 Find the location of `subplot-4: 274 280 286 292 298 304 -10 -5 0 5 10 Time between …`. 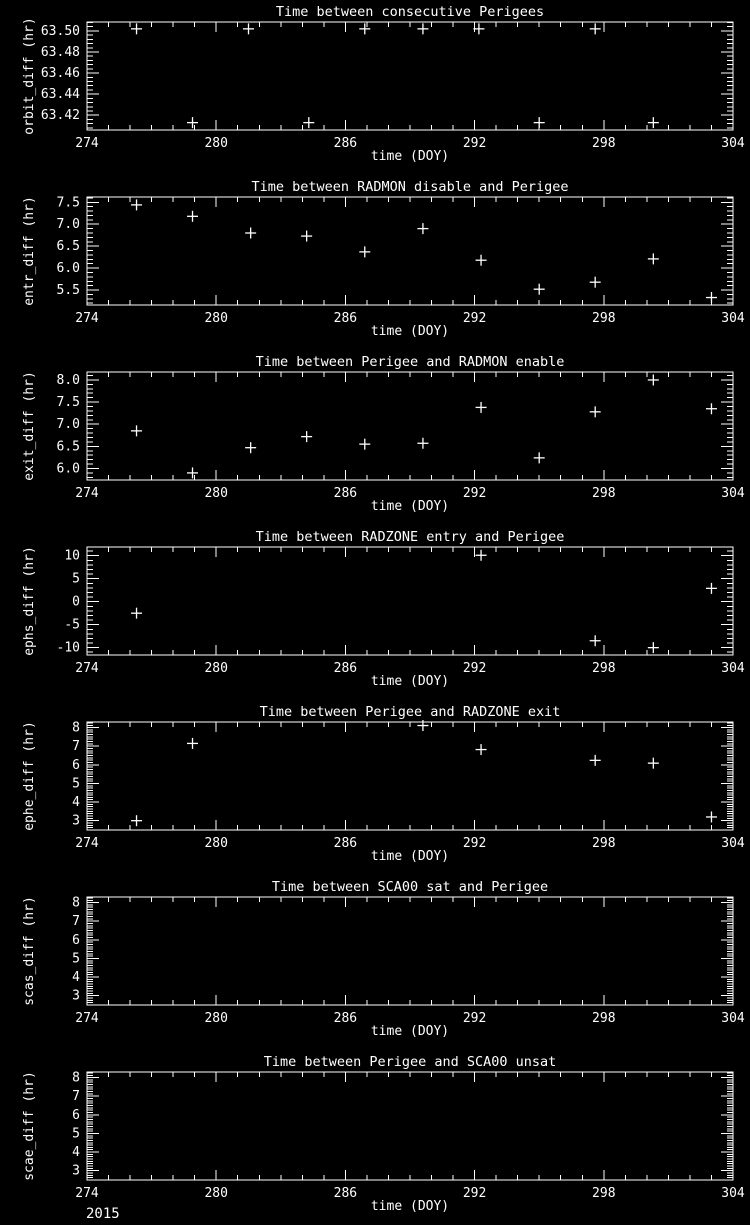

subplot-4: 274 280 286 292 298 304 -10 -5 0 5 10 Time between … is located at coordinates (375, 612).